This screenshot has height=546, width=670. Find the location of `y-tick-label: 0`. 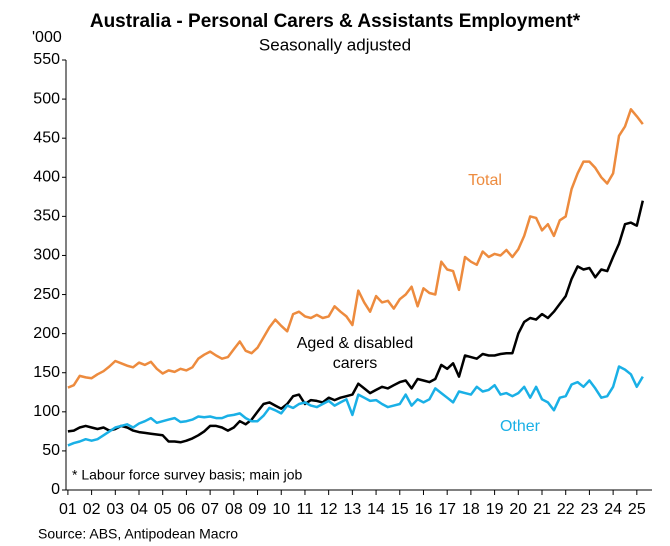

y-tick-label: 0 is located at coordinates (55, 489).